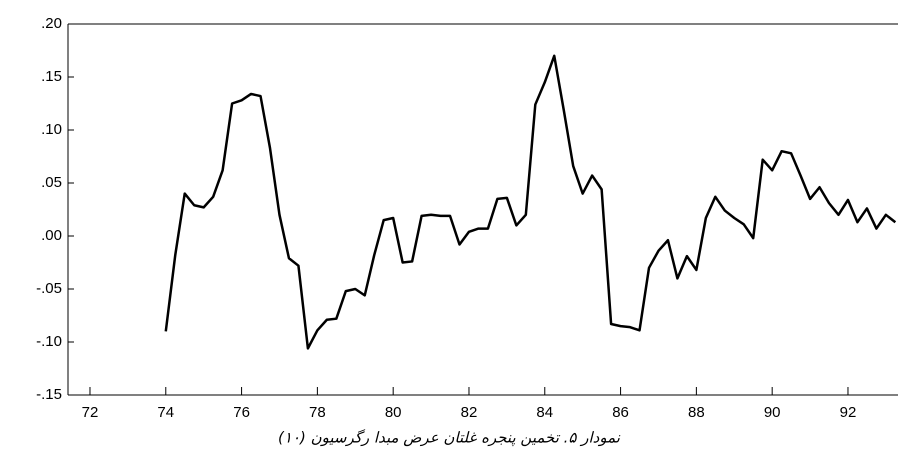 This screenshot has width=898, height=459. What do you see at coordinates (51, 76) in the screenshot?
I see `y-tick-label: .15` at bounding box center [51, 76].